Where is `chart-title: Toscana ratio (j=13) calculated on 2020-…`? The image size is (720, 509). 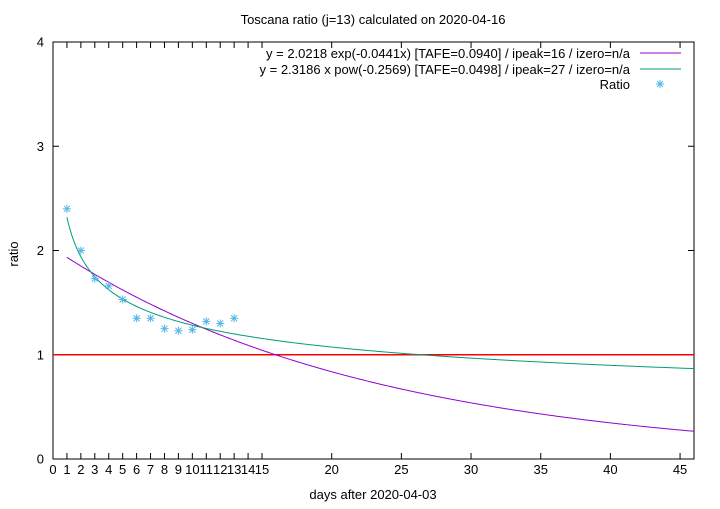 chart-title: Toscana ratio (j=13) calculated on 2020-… is located at coordinates (373, 19).